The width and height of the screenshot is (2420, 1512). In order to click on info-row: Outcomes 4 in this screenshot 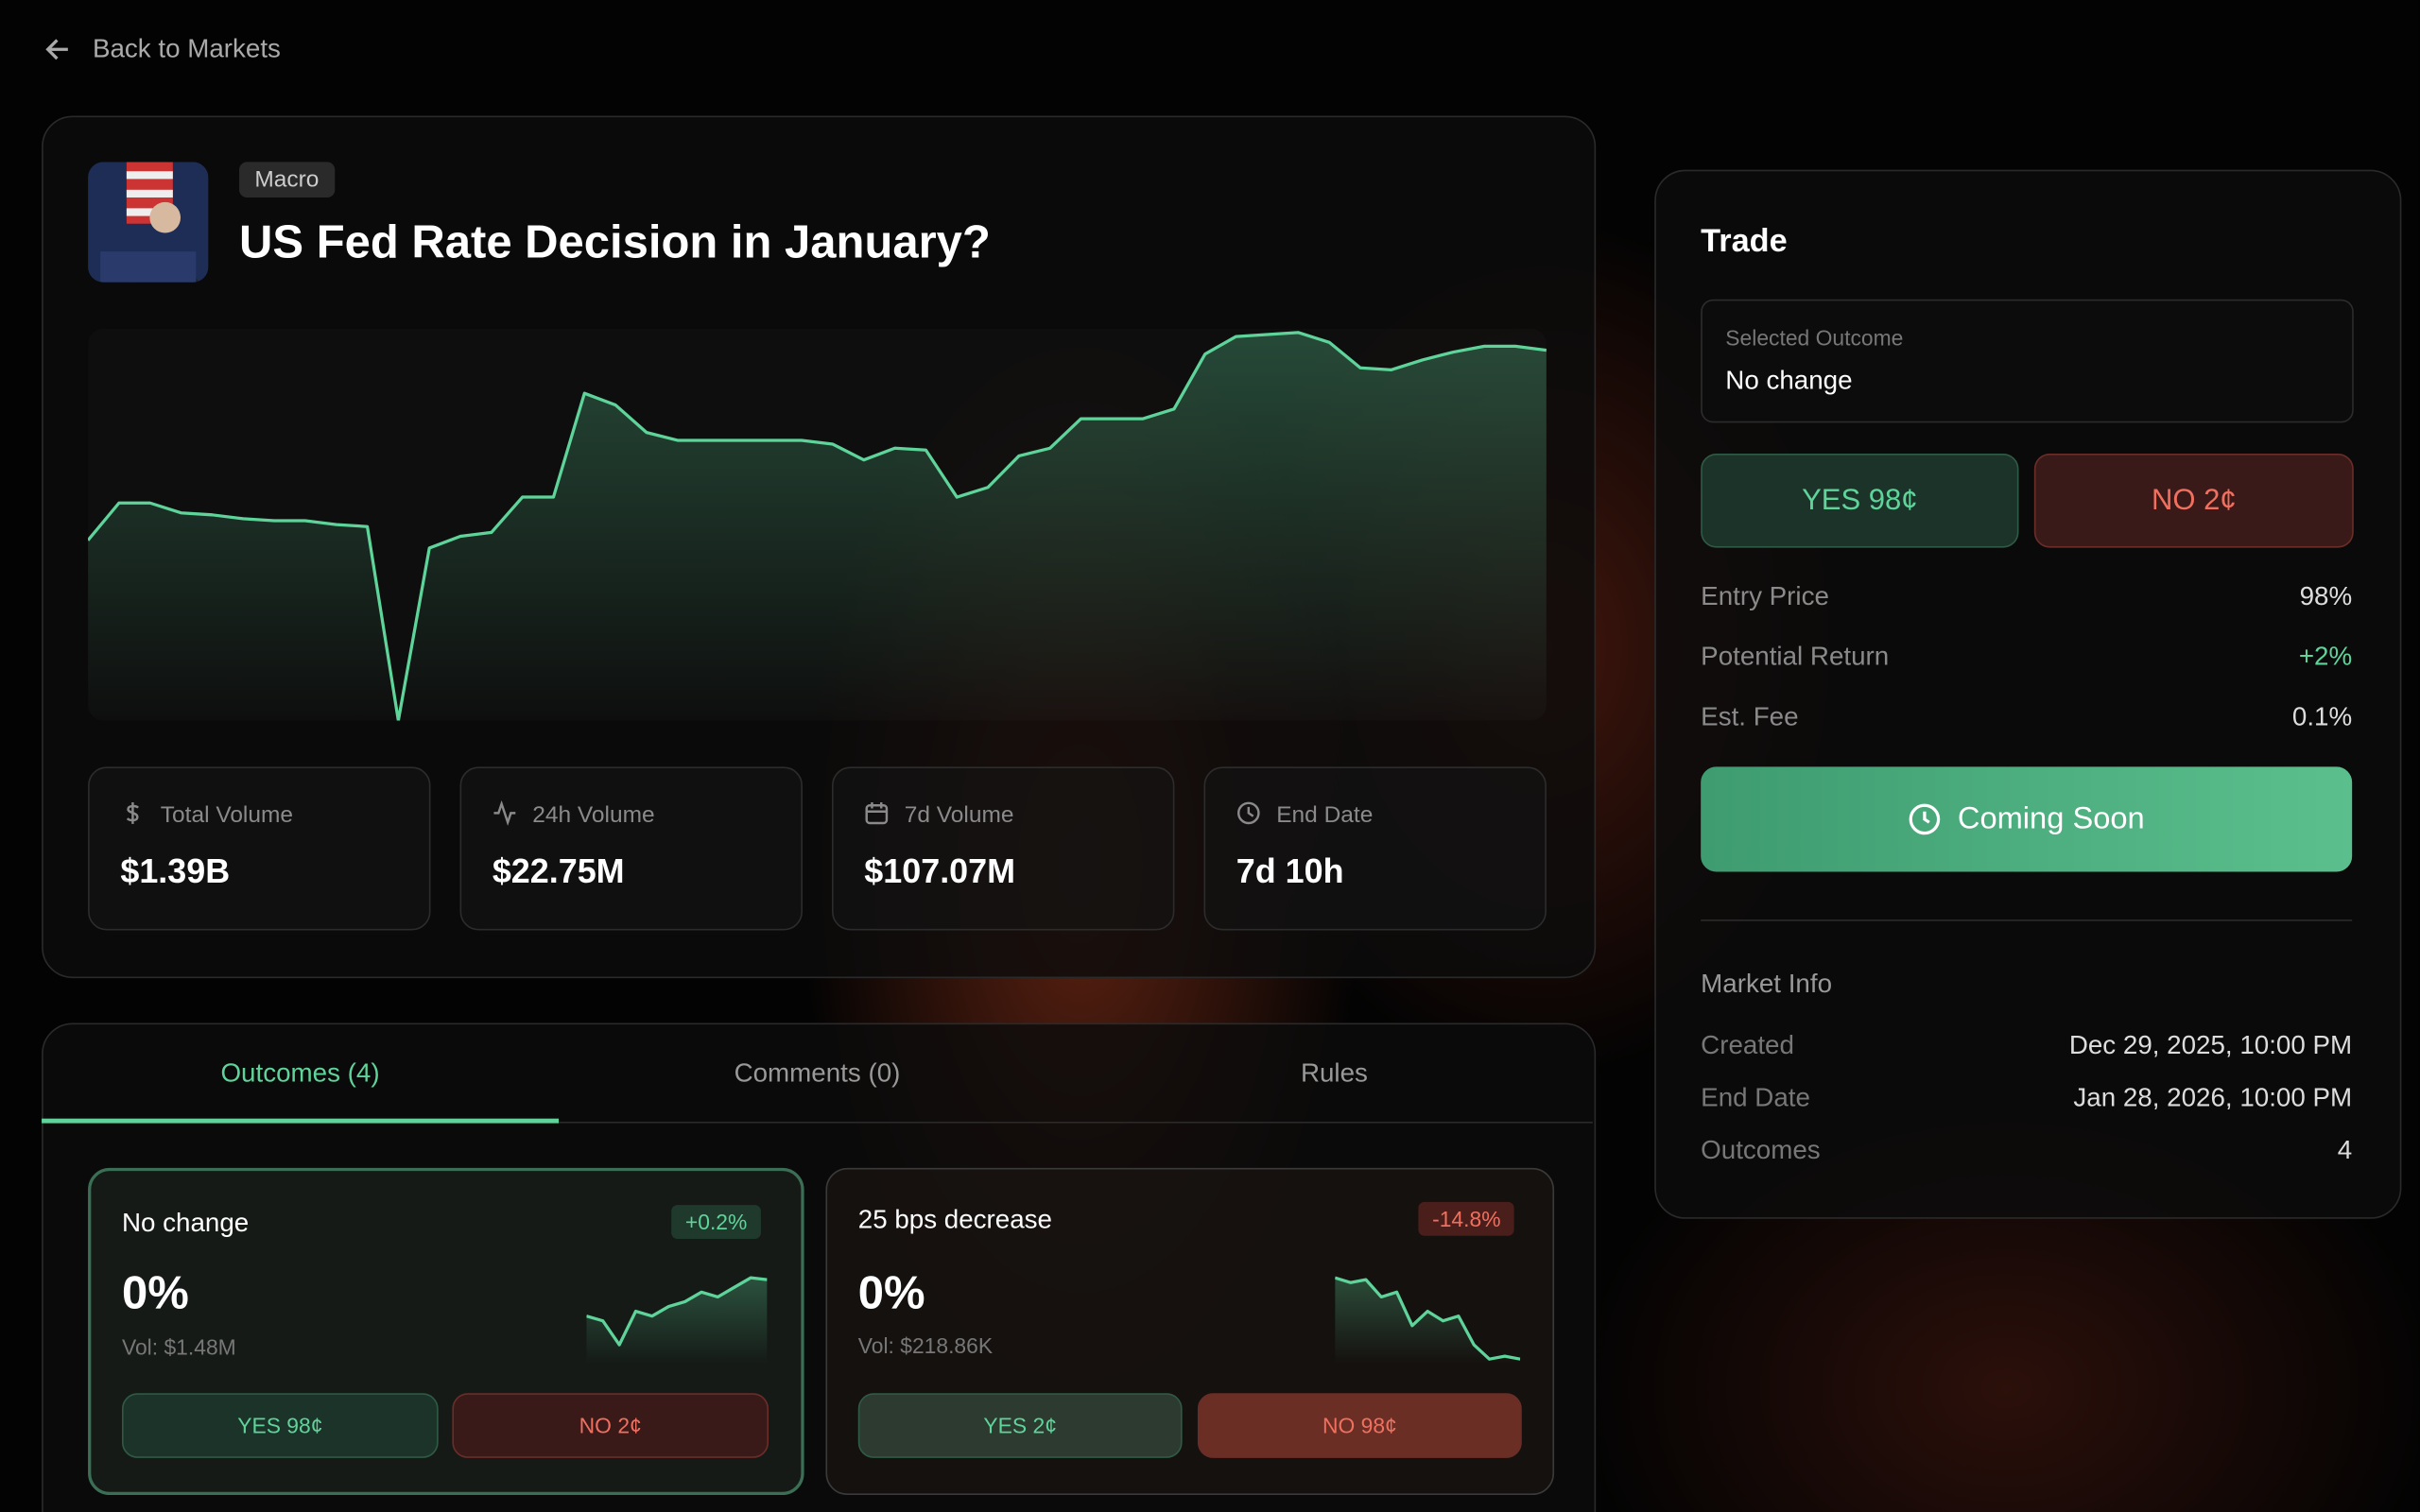, I will do `click(2026, 1151)`.